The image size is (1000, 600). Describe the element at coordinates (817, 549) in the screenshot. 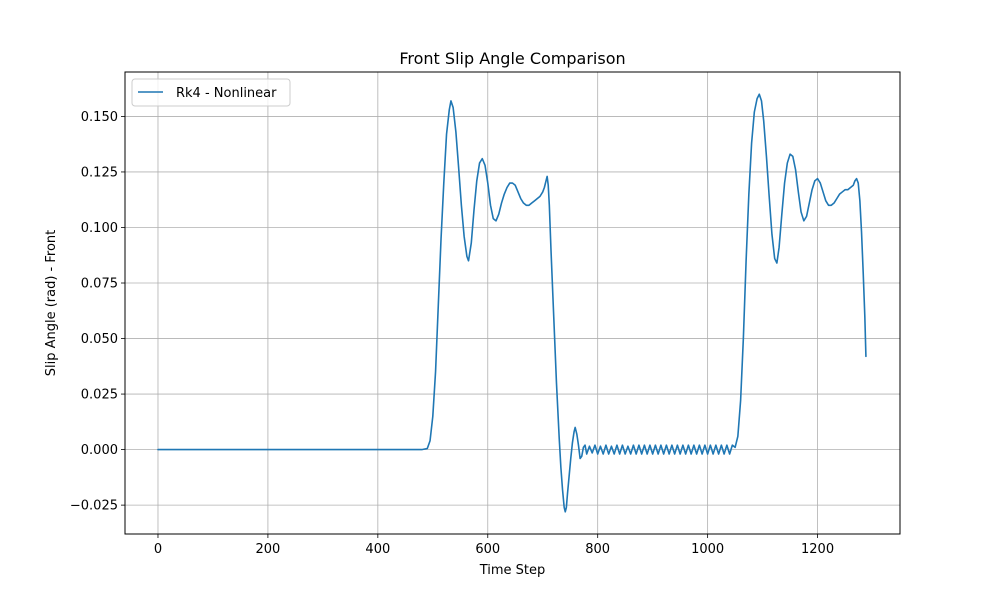

I see `x-tick-label: 1200` at that location.